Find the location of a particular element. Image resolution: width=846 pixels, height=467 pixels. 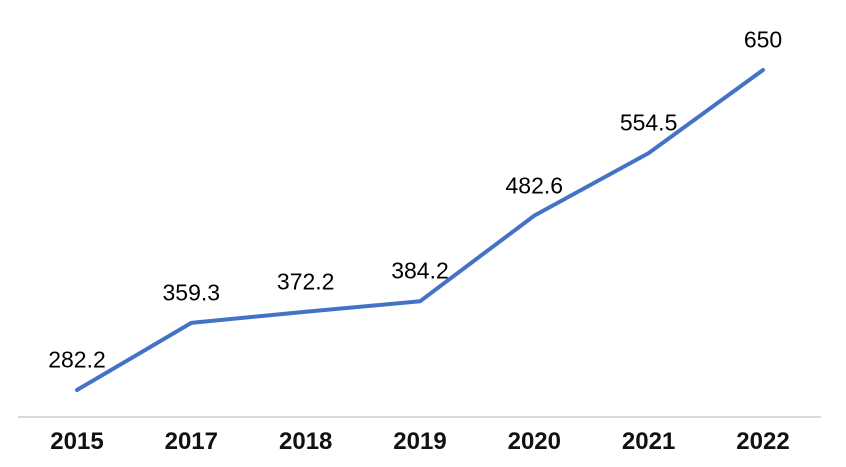

x-axis-label: 2017 is located at coordinates (191, 441).